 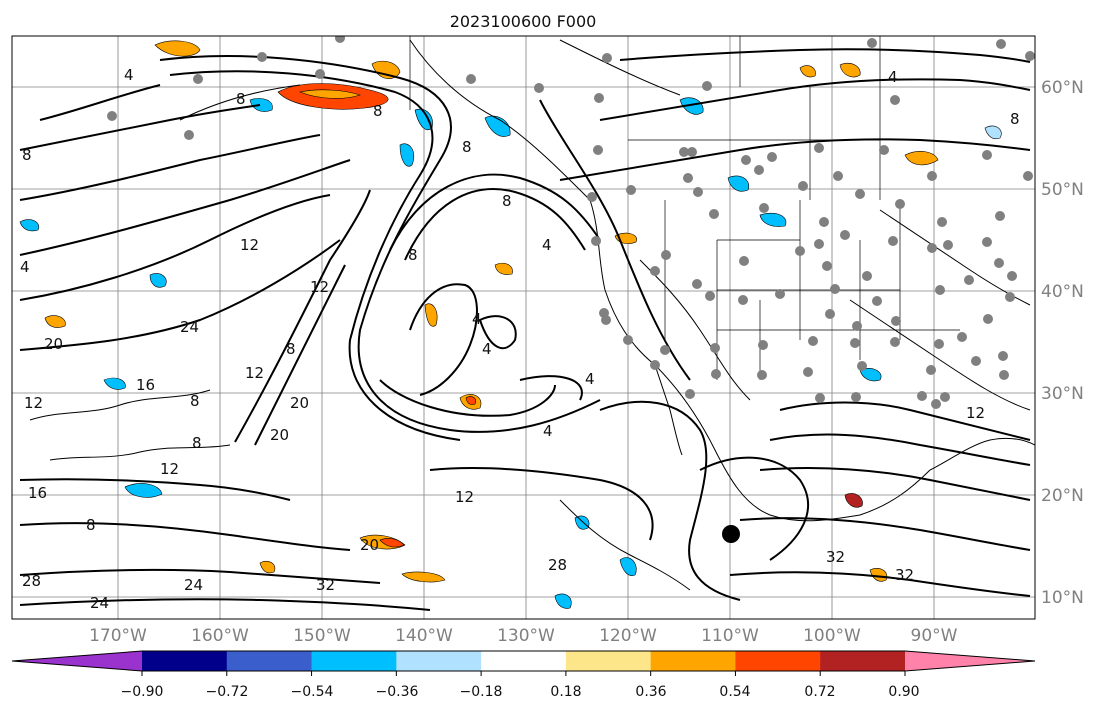 I want to click on lat-label-40n: 40°N, so click(x=1062, y=292).